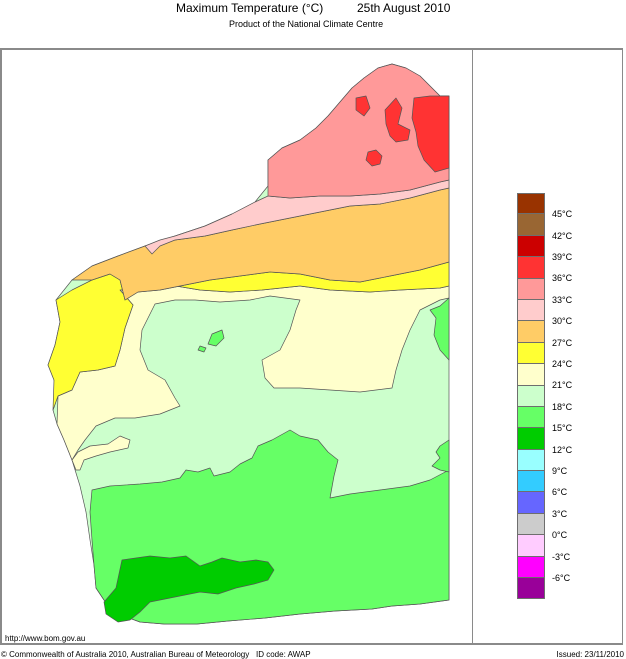 The image size is (626, 659). What do you see at coordinates (562, 257) in the screenshot?
I see `legend-label: 39°C` at bounding box center [562, 257].